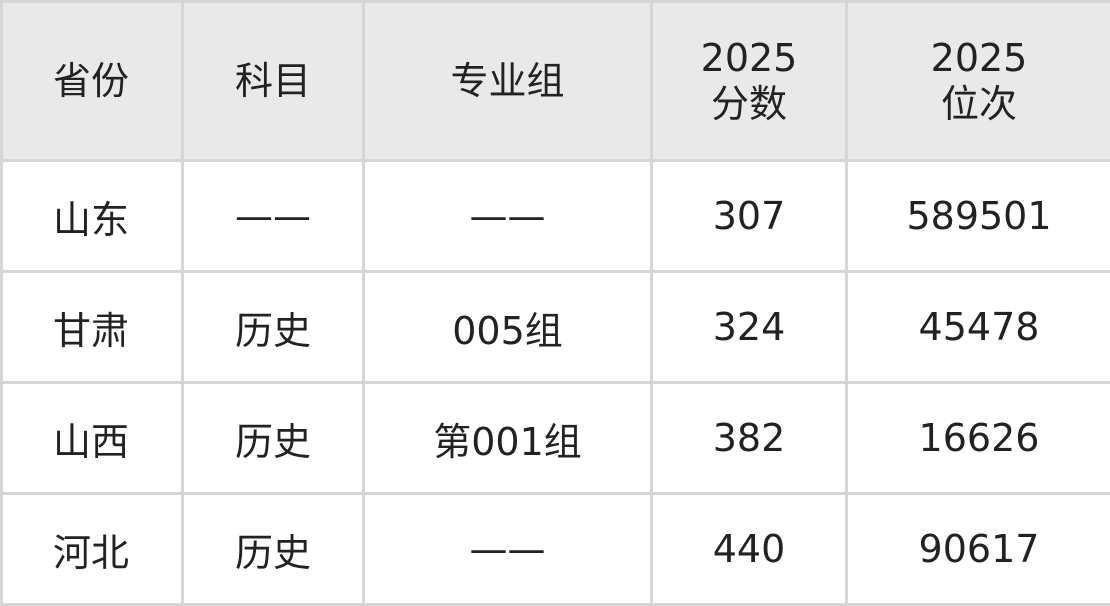 This screenshot has width=1110, height=606. I want to click on header-score: 2025 分数, so click(749, 81).